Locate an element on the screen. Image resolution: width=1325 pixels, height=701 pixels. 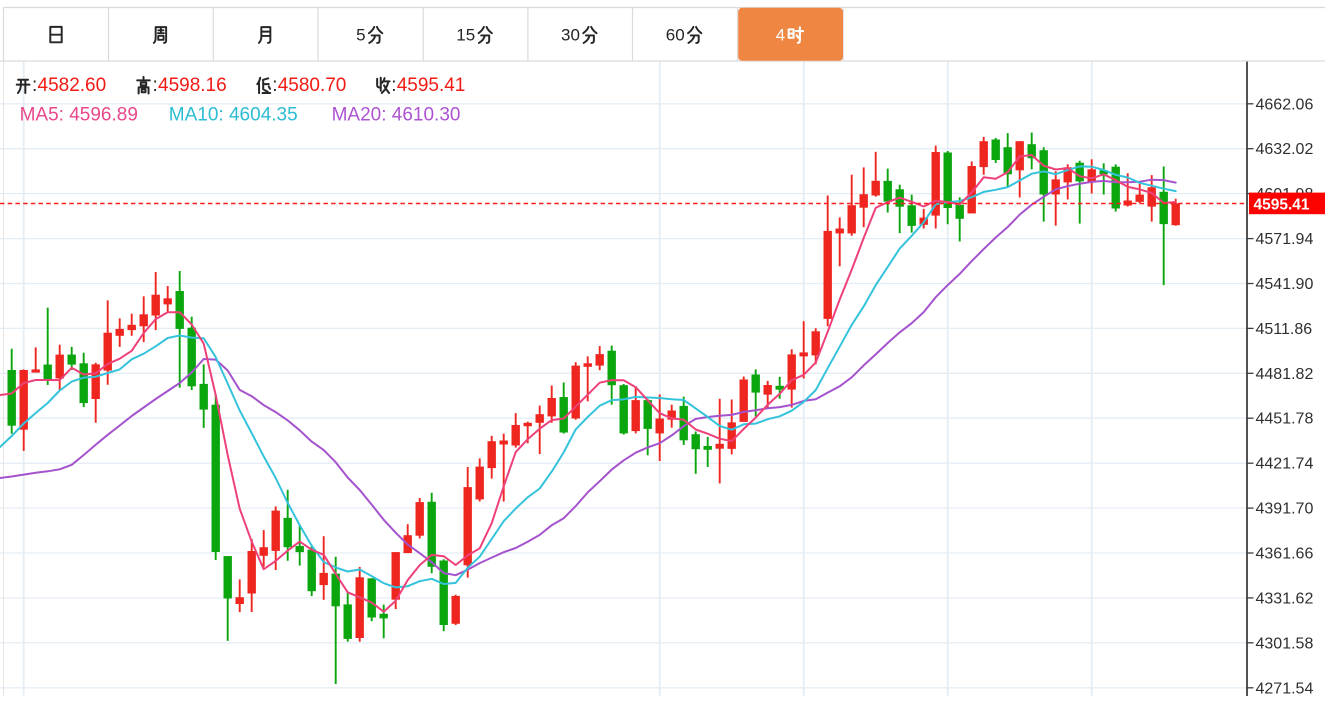
svg-text: 4391.70 is located at coordinates (1285, 509).